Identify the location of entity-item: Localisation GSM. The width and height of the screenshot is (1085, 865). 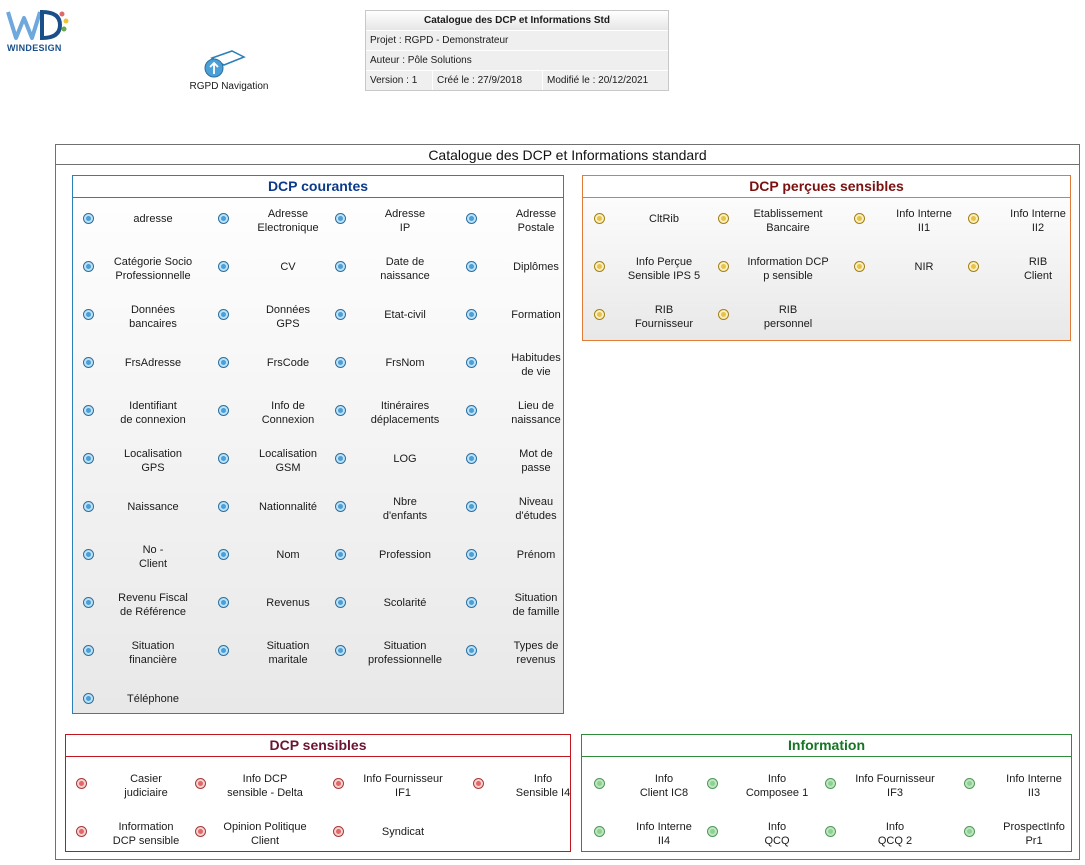
(282, 467).